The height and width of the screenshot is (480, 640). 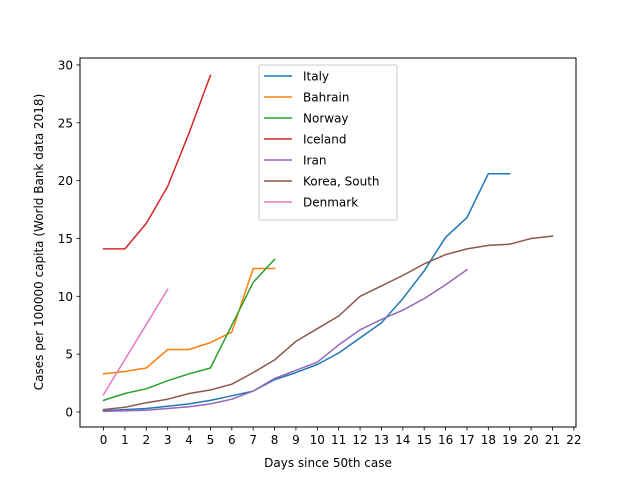 What do you see at coordinates (146, 440) in the screenshot?
I see `x-tick-label: 2` at bounding box center [146, 440].